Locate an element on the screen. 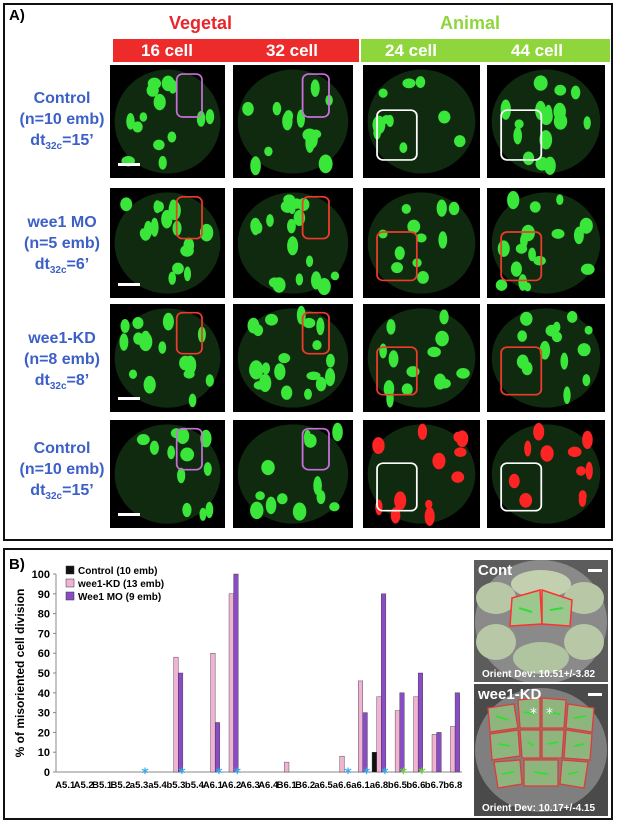  legend-label: Control (10 emb) is located at coordinates (117, 571).